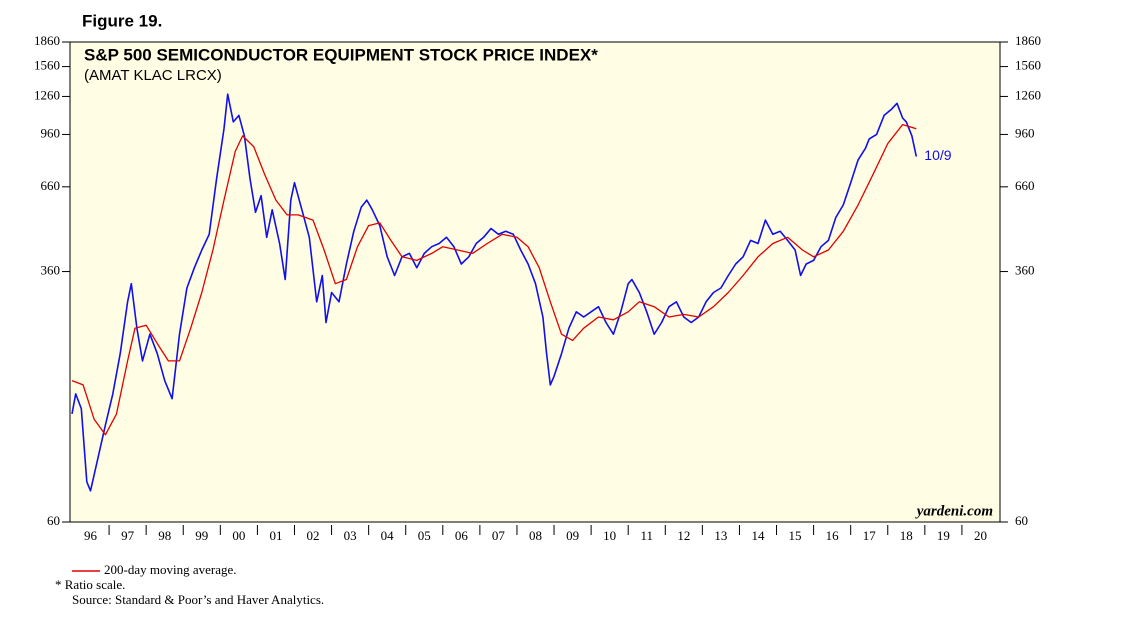 This screenshot has width=1138, height=627. What do you see at coordinates (906, 535) in the screenshot?
I see `x-tick-label: 18` at bounding box center [906, 535].